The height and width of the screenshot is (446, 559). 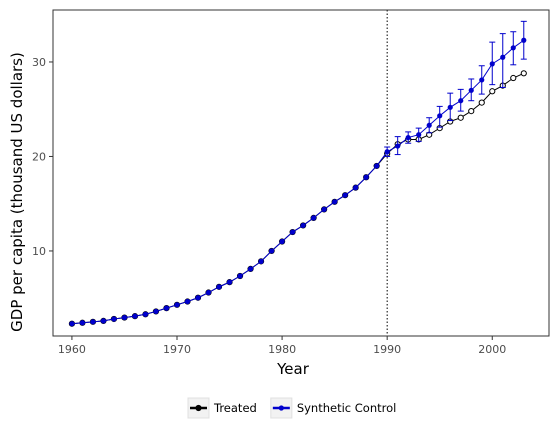 I want to click on legend-item-treated: Treated, so click(x=222, y=408).